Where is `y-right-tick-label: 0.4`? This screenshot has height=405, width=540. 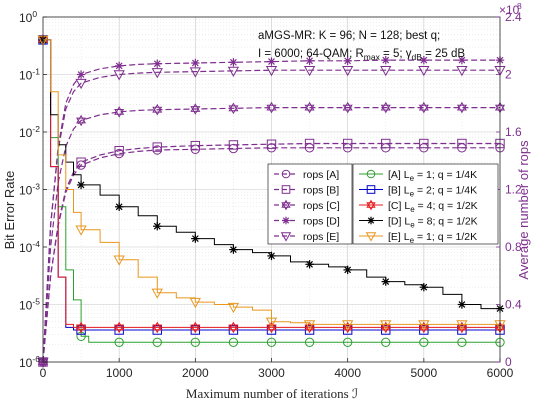
y-right-tick-label: 0.4 is located at coordinates (513, 305).